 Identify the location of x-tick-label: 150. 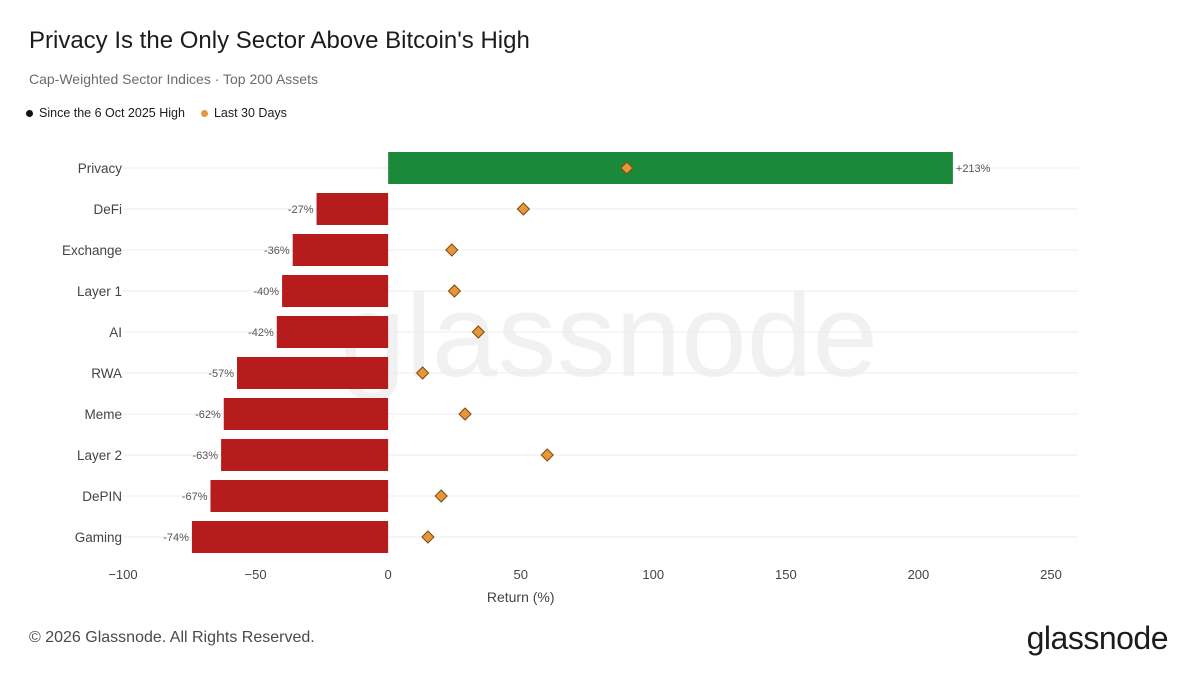
(786, 574).